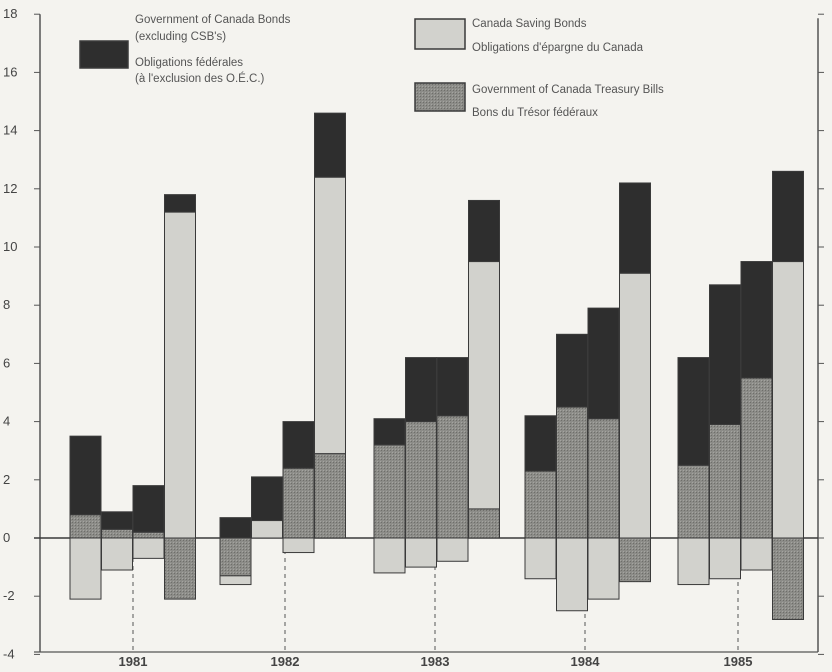 This screenshot has width=832, height=672. What do you see at coordinates (6, 479) in the screenshot?
I see `y-tick-label: 2` at bounding box center [6, 479].